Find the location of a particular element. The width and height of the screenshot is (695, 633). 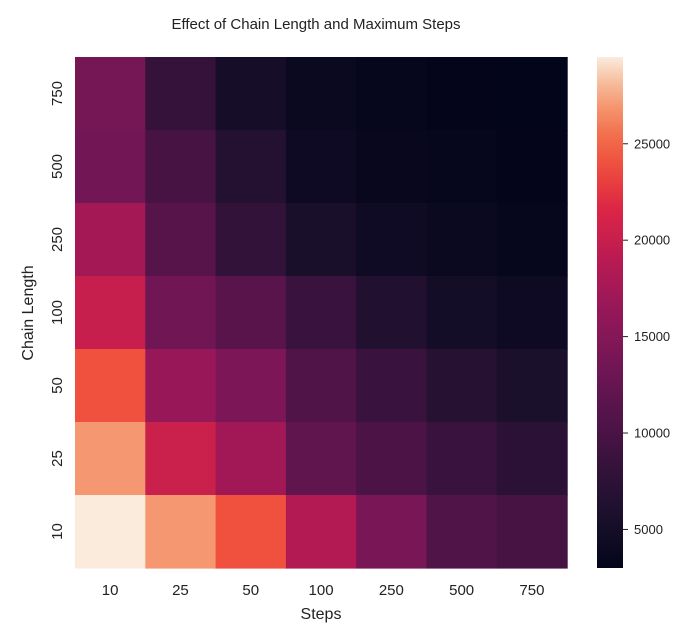

colorbar is located at coordinates (610, 312).